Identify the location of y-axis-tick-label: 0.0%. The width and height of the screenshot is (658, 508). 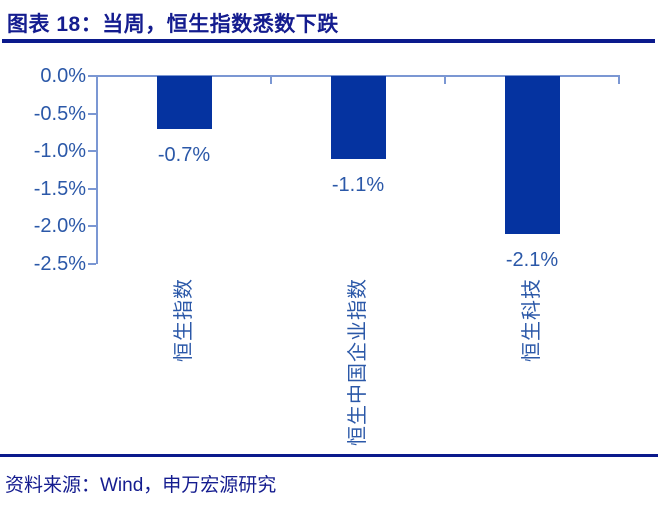
(63, 76).